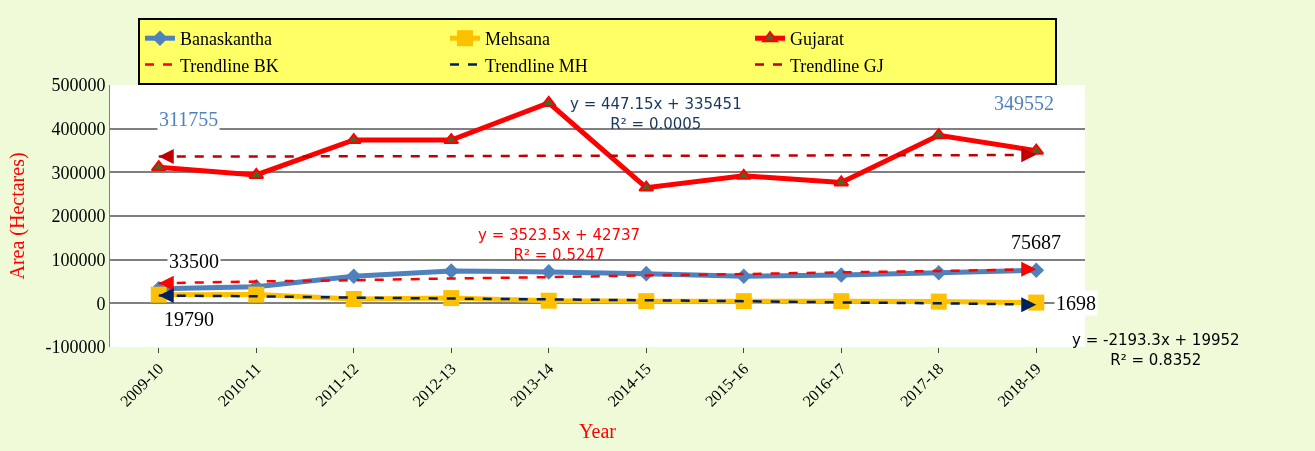  Describe the element at coordinates (189, 319) in the screenshot. I see `data-label: 19790` at that location.